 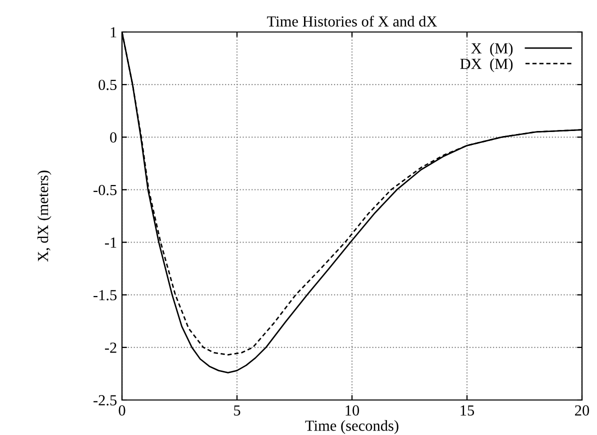 I want to click on y-tick-label: 1, so click(x=113, y=32).